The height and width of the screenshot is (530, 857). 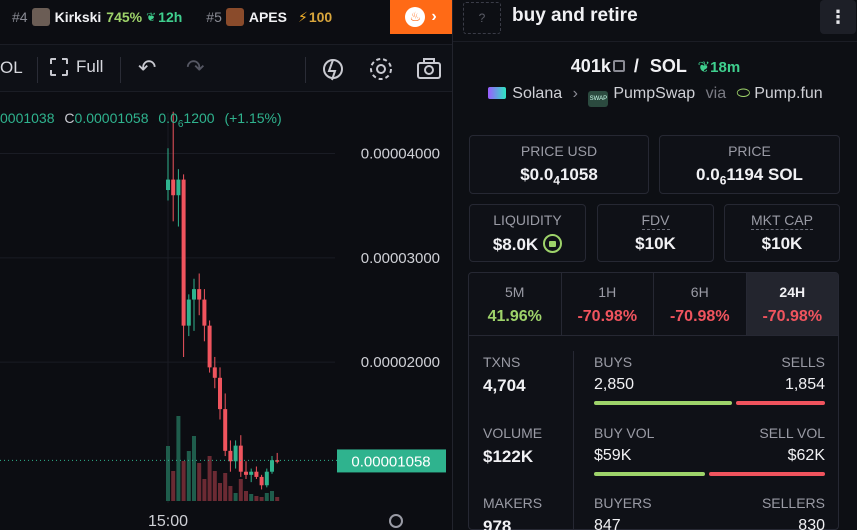 I want to click on chain-link: Solana, so click(x=537, y=93).